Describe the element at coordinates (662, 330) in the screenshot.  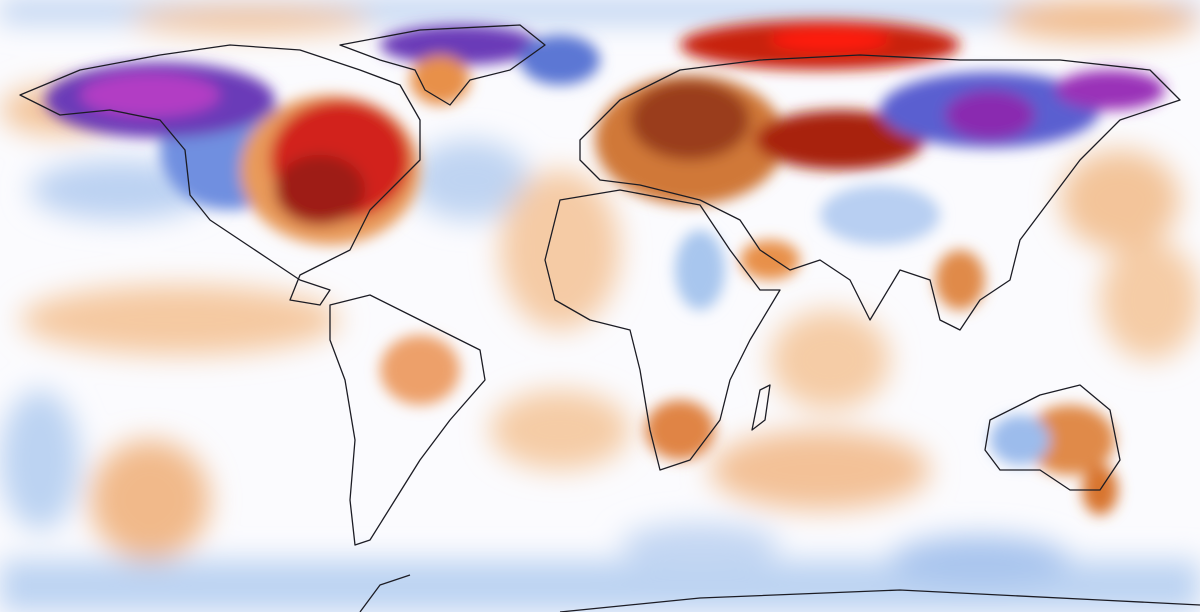
I see `africa-outline` at that location.